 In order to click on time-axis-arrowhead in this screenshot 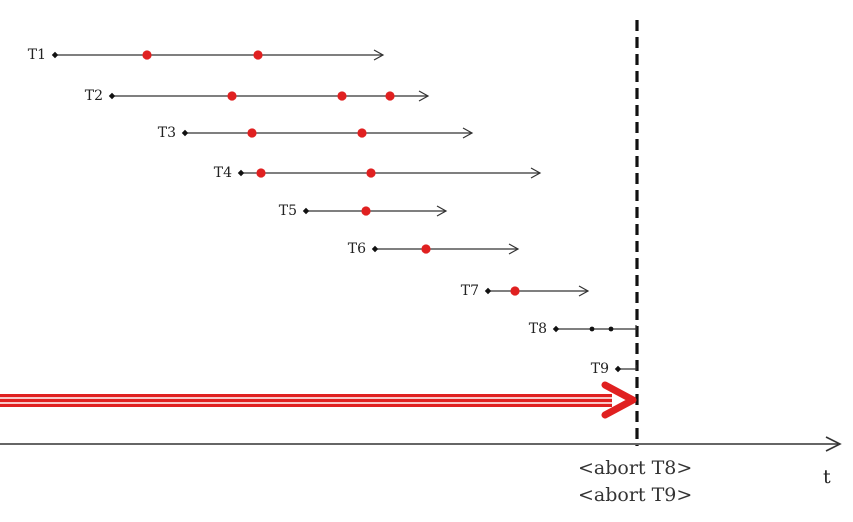, I will do `click(833, 444)`.